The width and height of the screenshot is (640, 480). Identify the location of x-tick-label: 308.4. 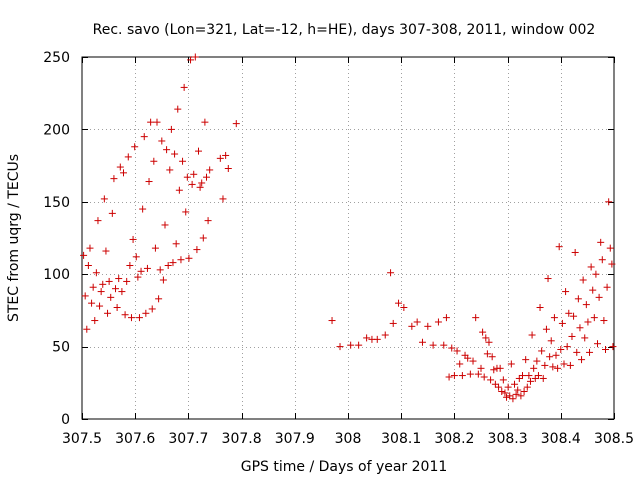
(561, 439).